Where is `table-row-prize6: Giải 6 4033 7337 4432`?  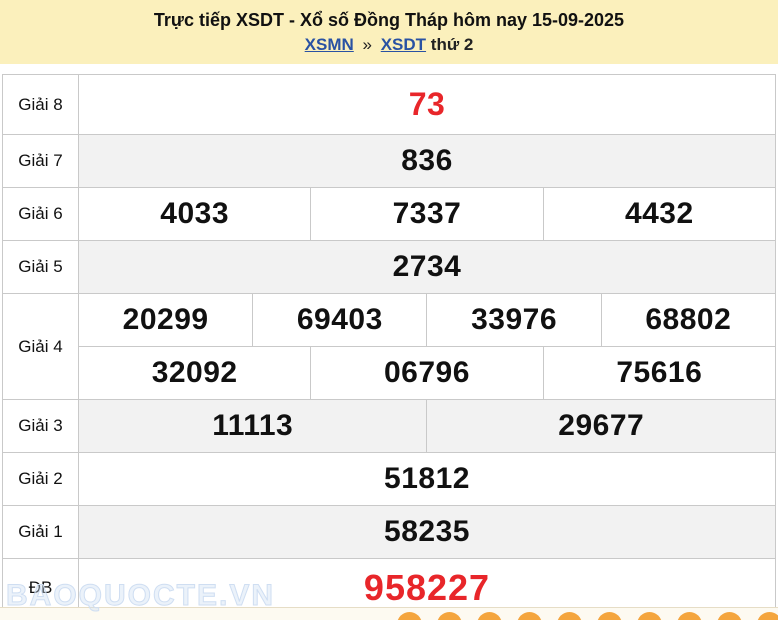
table-row-prize6: Giải 6 4033 7337 4432 is located at coordinates (389, 214).